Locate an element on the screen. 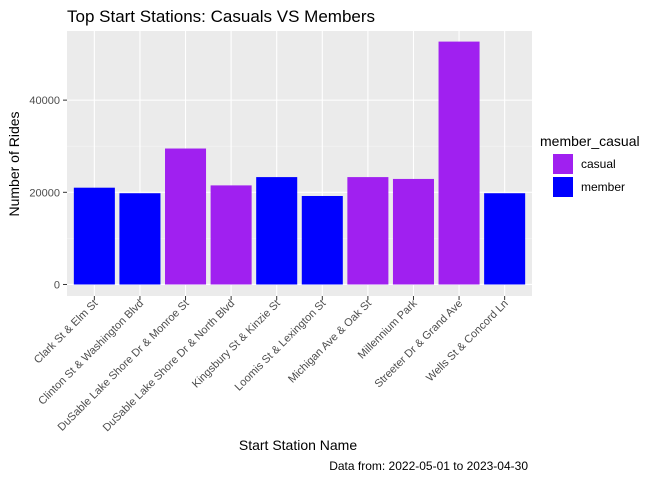 Image resolution: width=672 pixels, height=480 pixels. x-tick-label: Loomis St & Lexington St is located at coordinates (281, 346).